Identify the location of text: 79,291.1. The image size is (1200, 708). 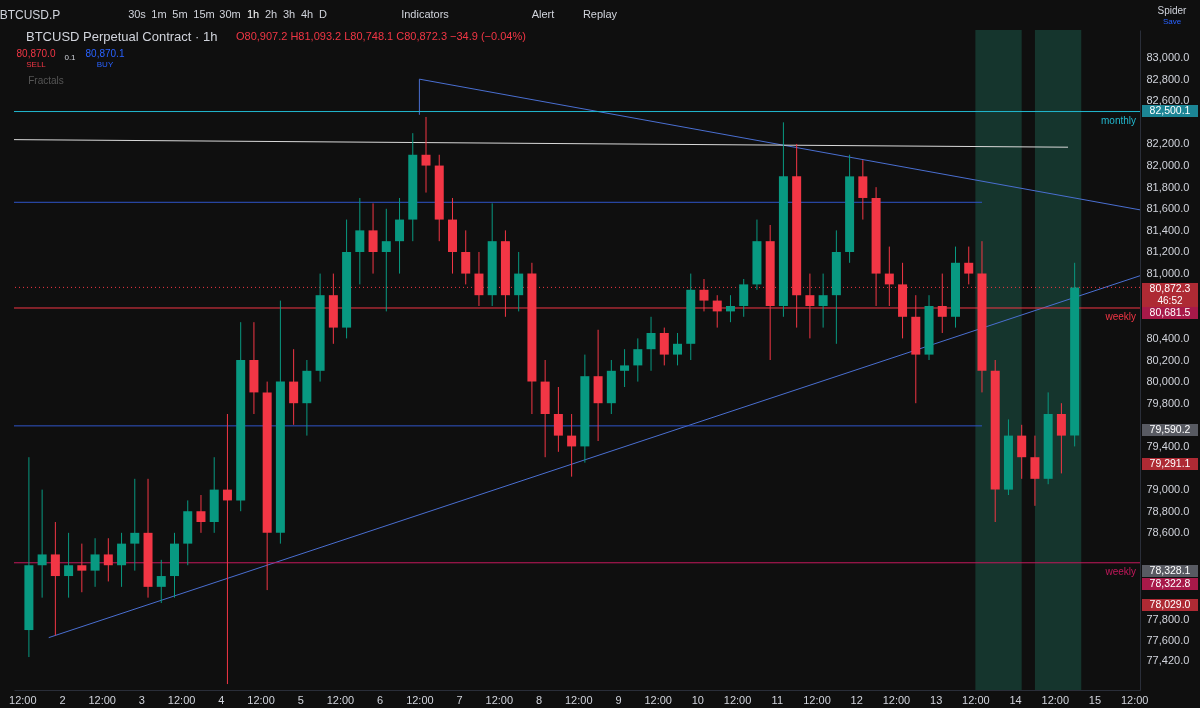
(1170, 463).